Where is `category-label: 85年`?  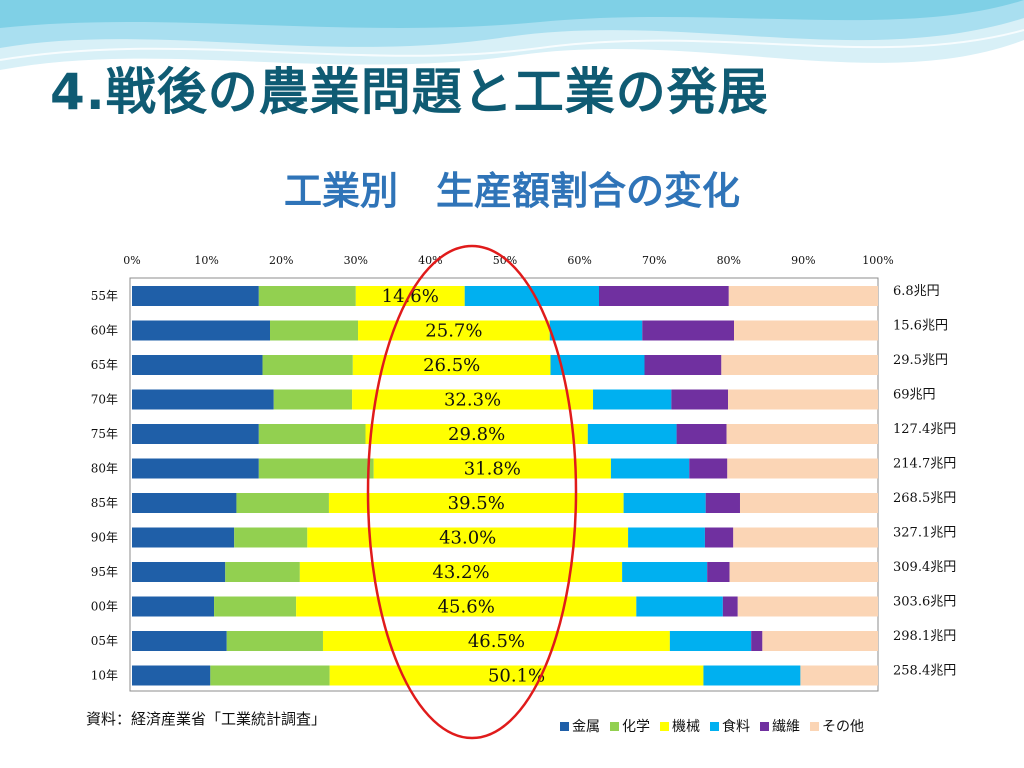 category-label: 85年 is located at coordinates (104, 503).